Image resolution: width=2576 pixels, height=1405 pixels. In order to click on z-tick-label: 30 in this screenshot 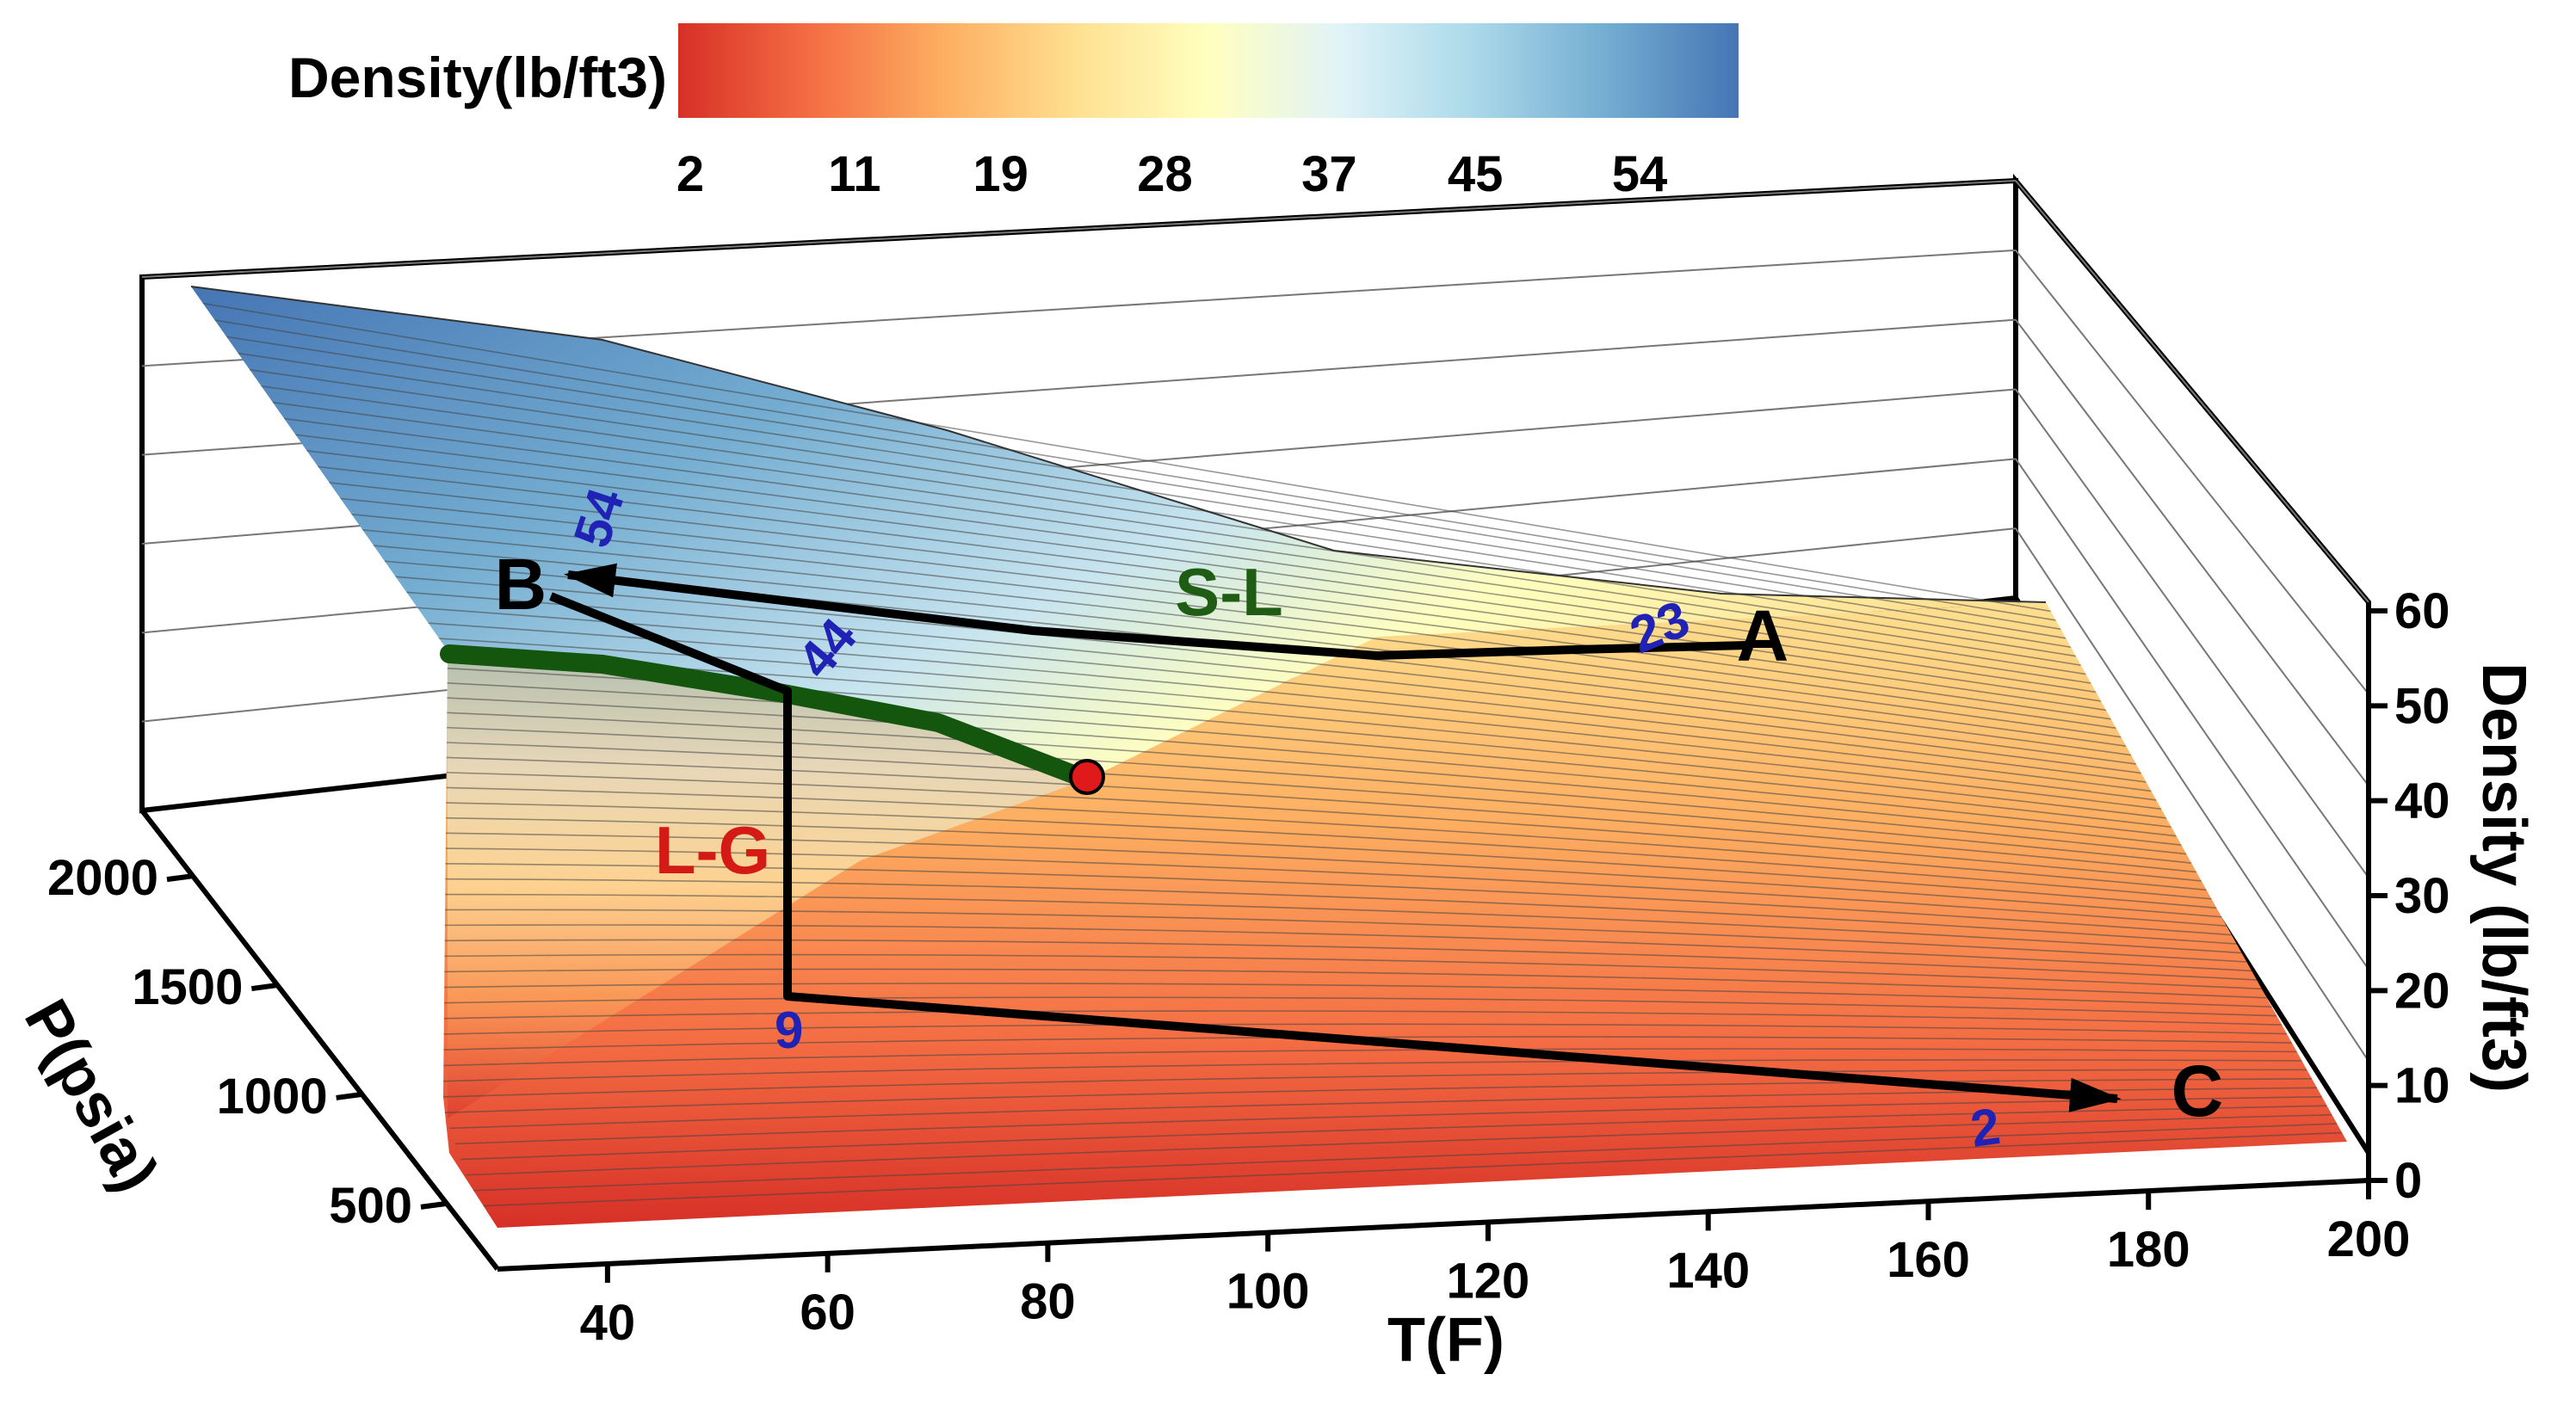, I will do `click(2422, 896)`.